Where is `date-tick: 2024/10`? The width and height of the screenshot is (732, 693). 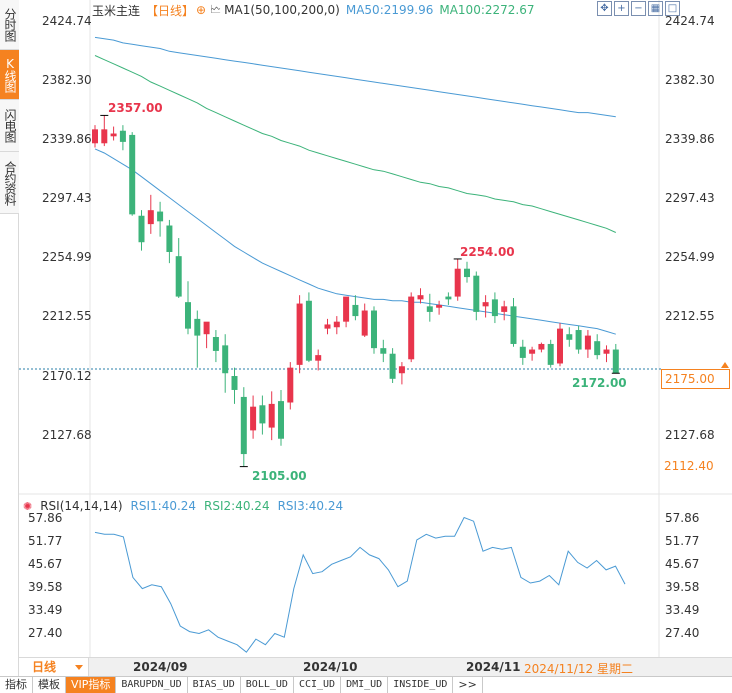
date-tick: 2024/10 is located at coordinates (330, 667).